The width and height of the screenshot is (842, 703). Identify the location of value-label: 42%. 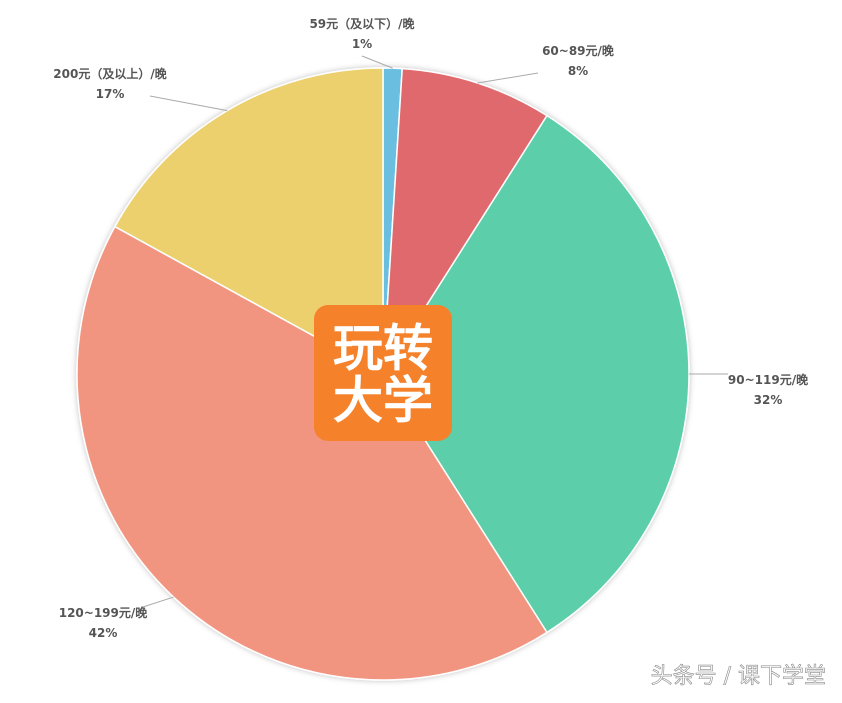
(103, 633).